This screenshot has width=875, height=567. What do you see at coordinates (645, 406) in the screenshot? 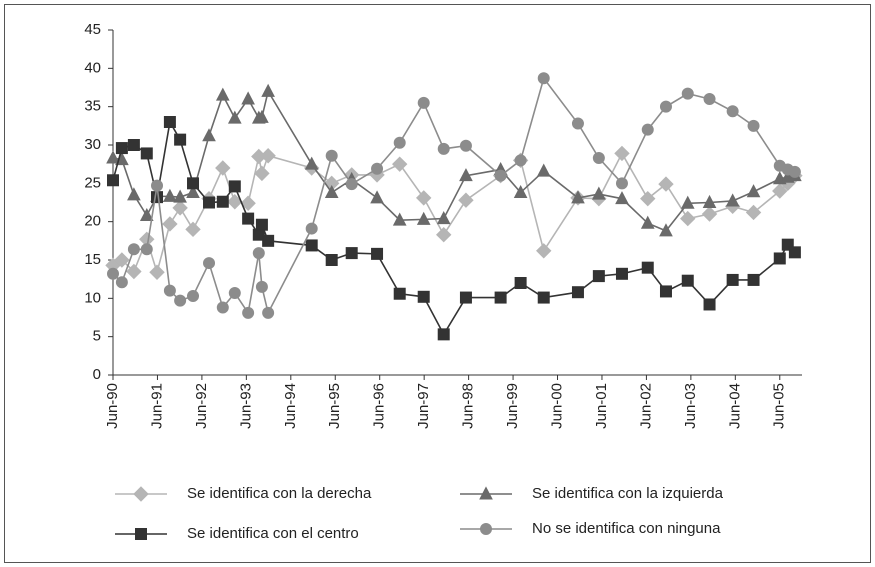
I see `x-tick-label: Jun-02` at bounding box center [645, 406].